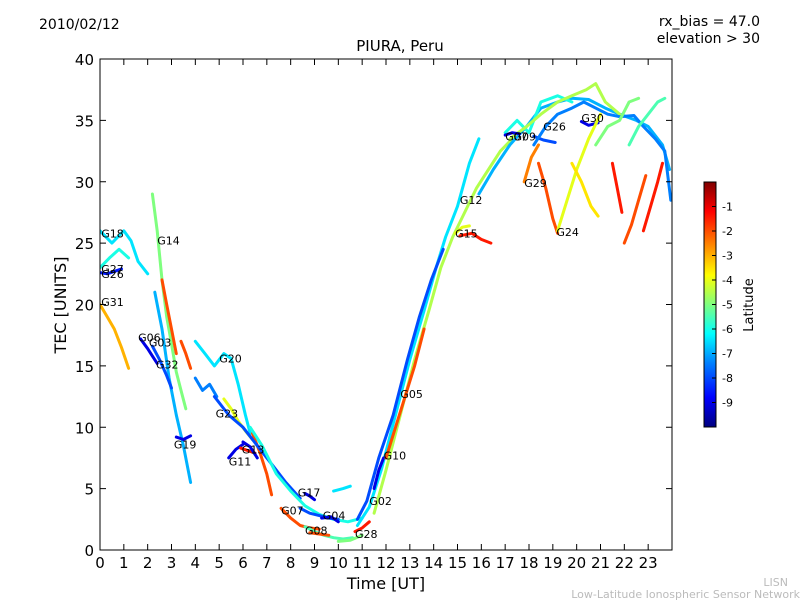  Describe the element at coordinates (481, 563) in the screenshot. I see `x-tick-label: 16` at that location.